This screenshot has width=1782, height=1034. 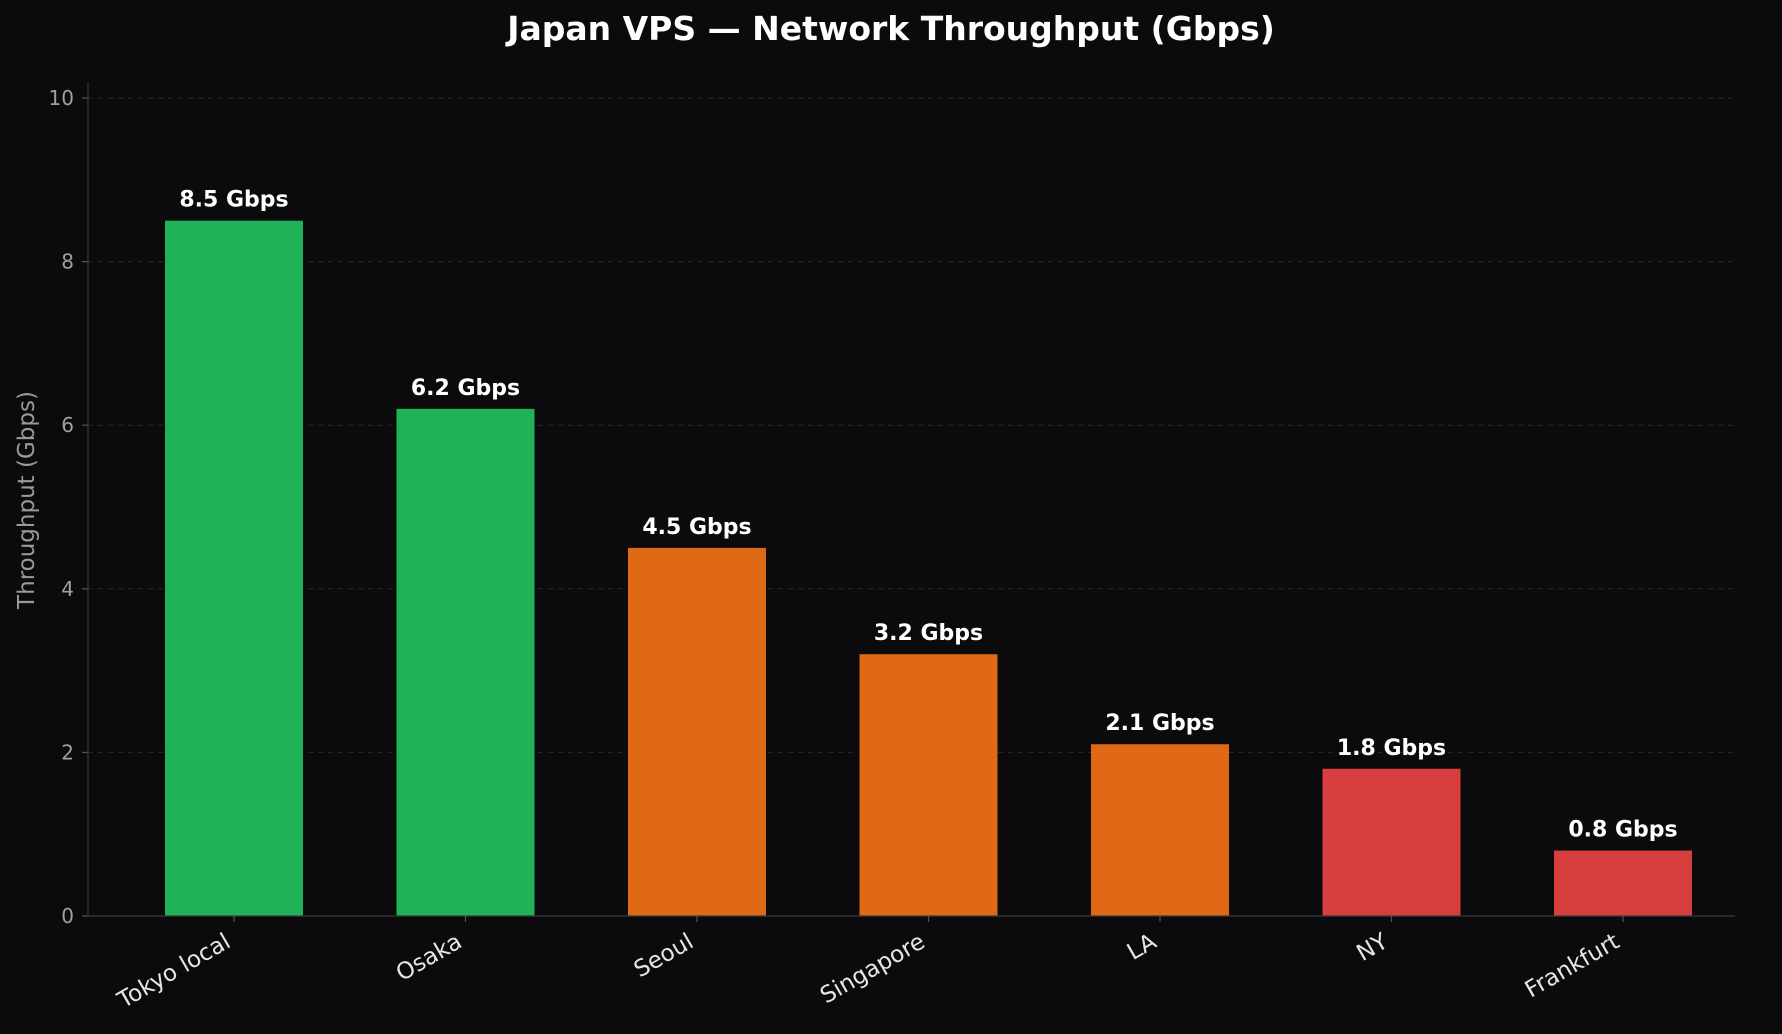 I want to click on data-label: 2.1 Gbps, so click(x=1159, y=723).